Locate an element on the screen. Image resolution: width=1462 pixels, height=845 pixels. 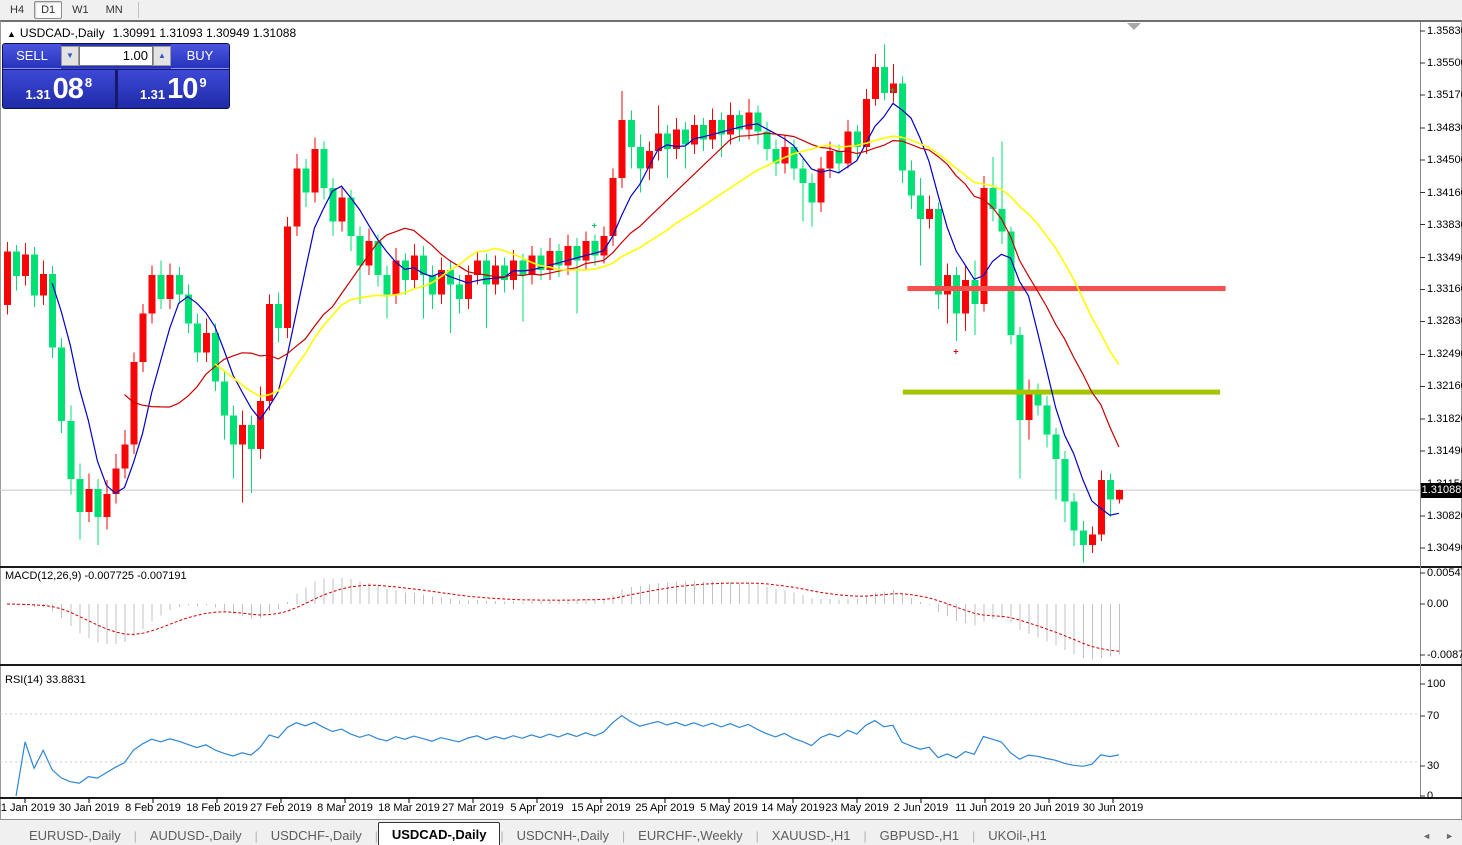
price-axis-label: 1.34830 is located at coordinates (1444, 127).